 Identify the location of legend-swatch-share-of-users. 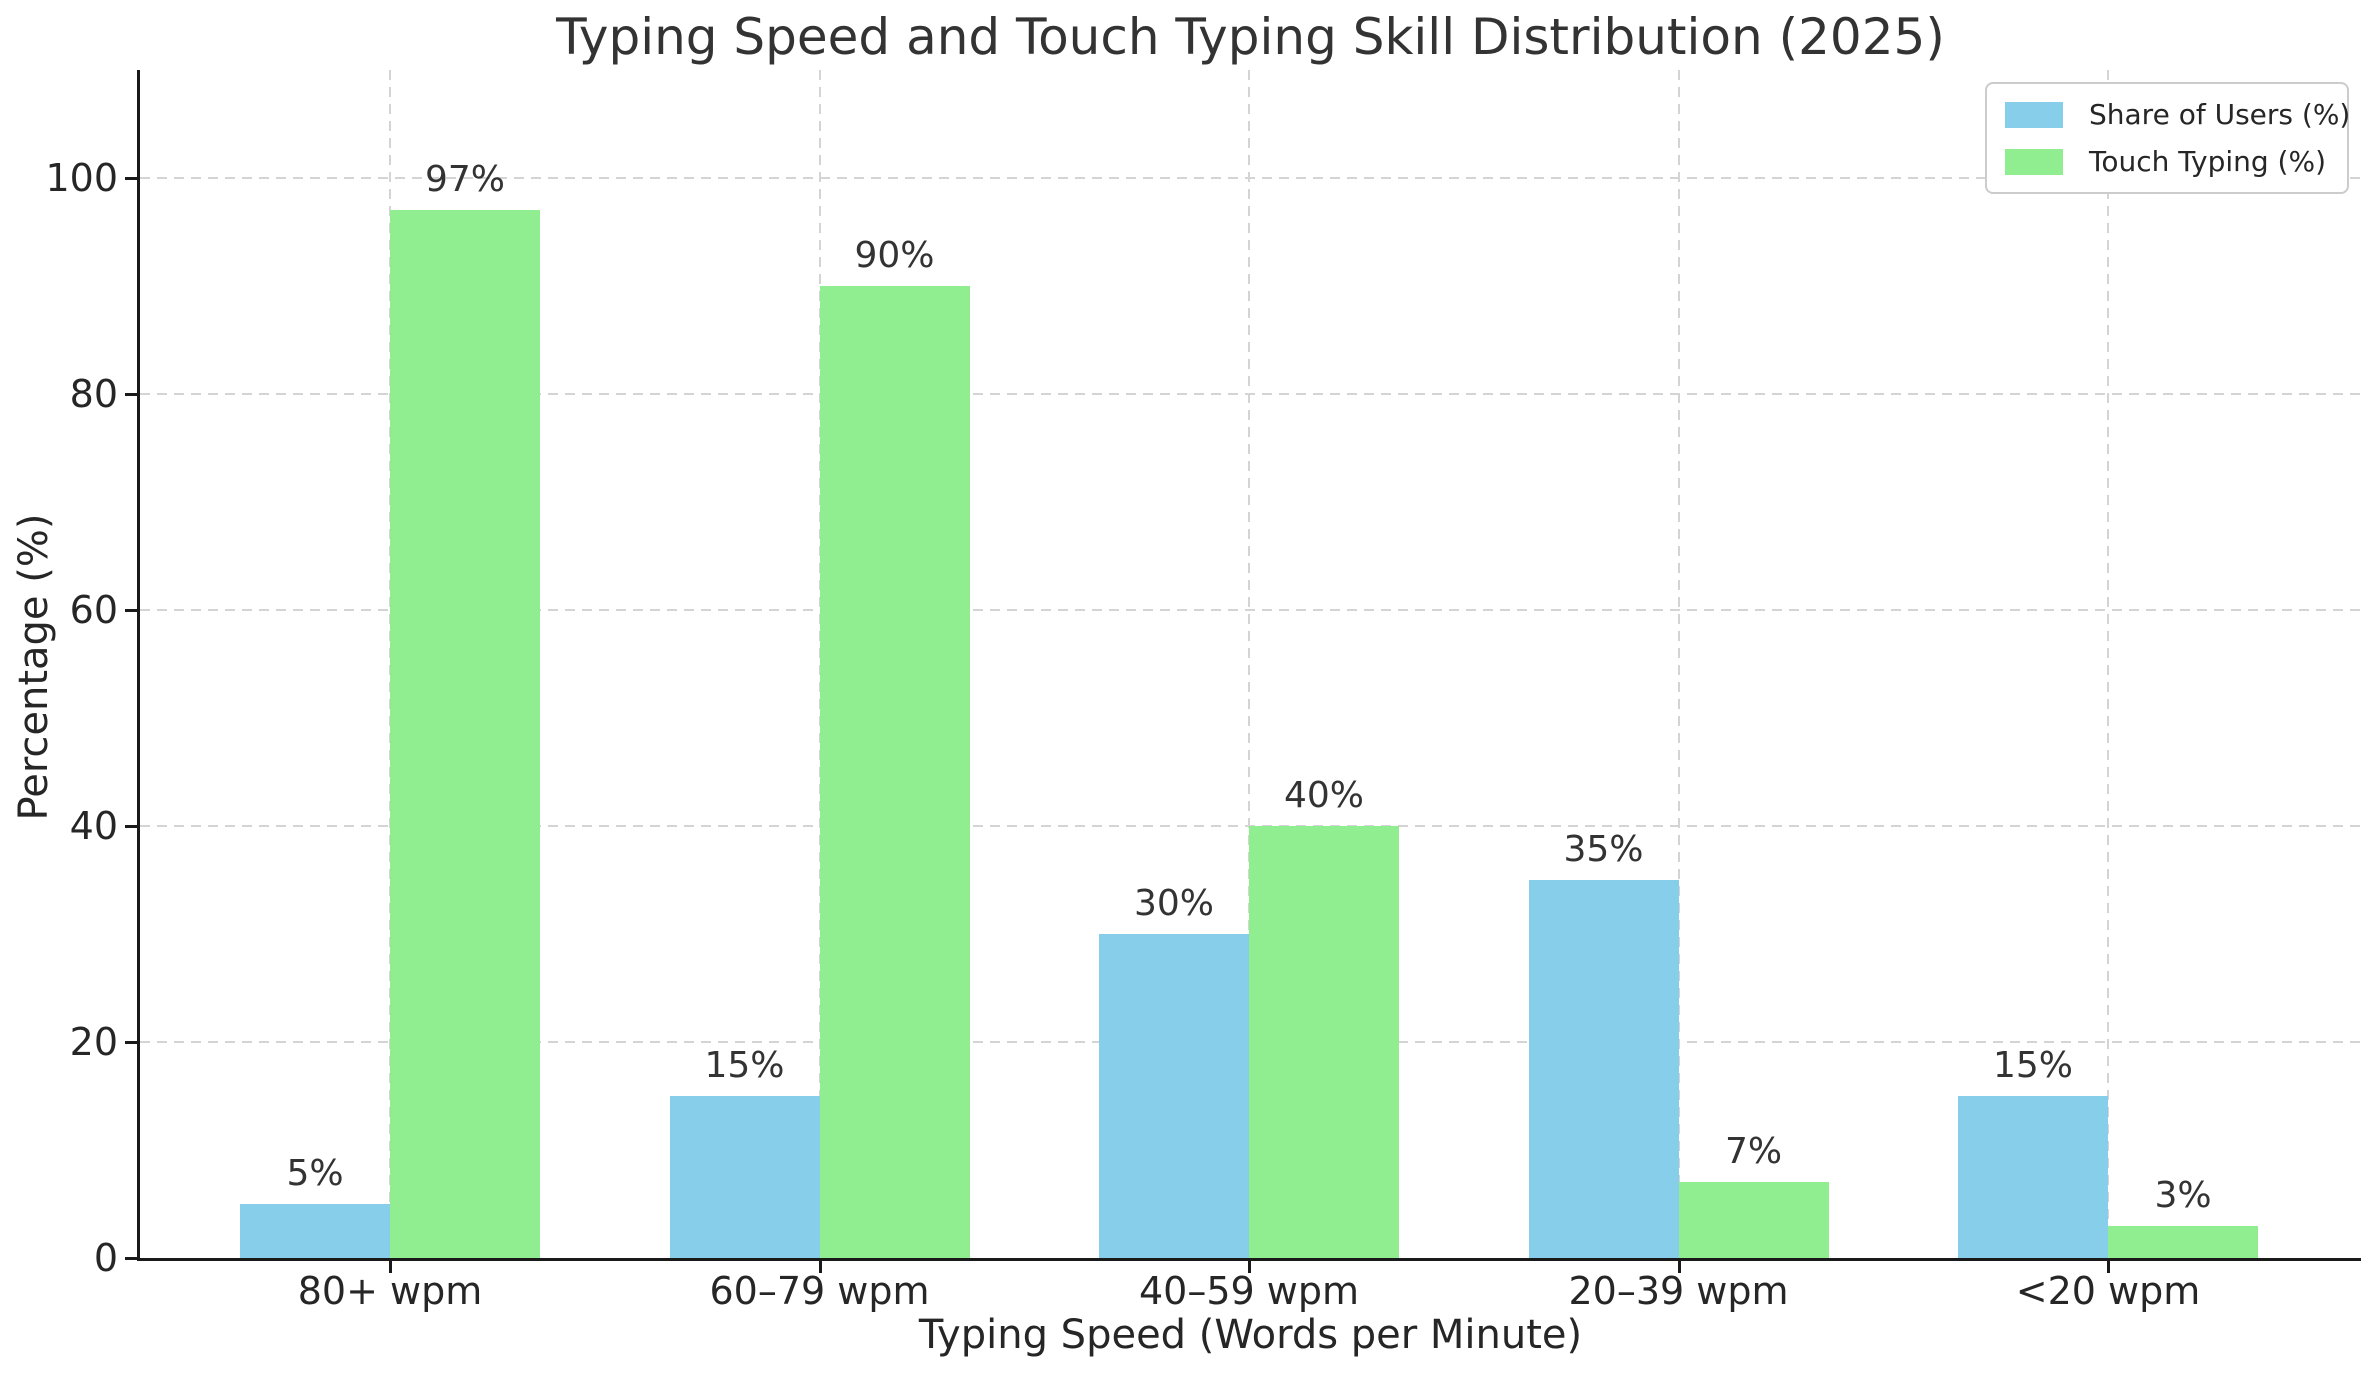
(2034, 114).